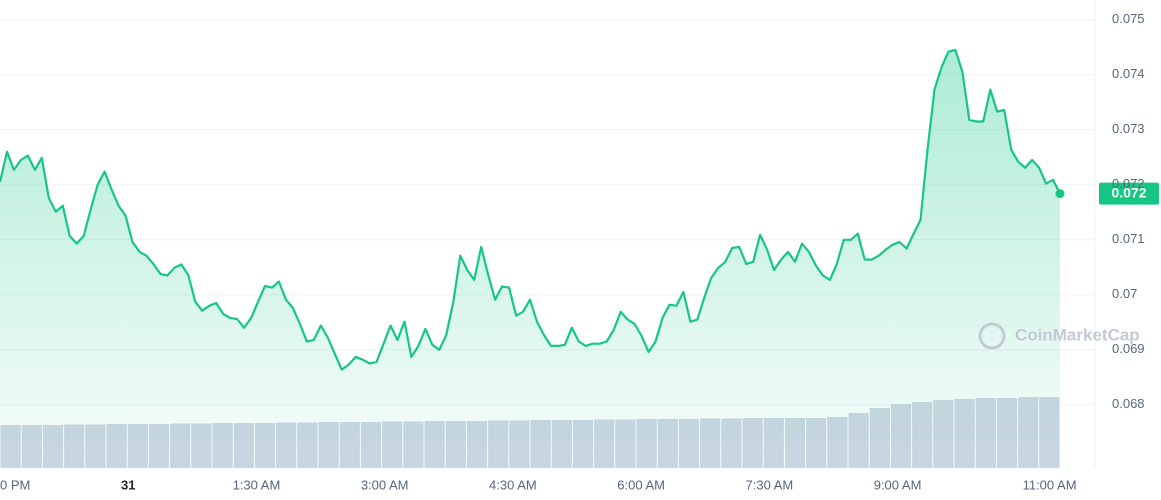 The width and height of the screenshot is (1161, 500). Describe the element at coordinates (1128, 238) in the screenshot. I see `y-tick-label: 0.071` at that location.